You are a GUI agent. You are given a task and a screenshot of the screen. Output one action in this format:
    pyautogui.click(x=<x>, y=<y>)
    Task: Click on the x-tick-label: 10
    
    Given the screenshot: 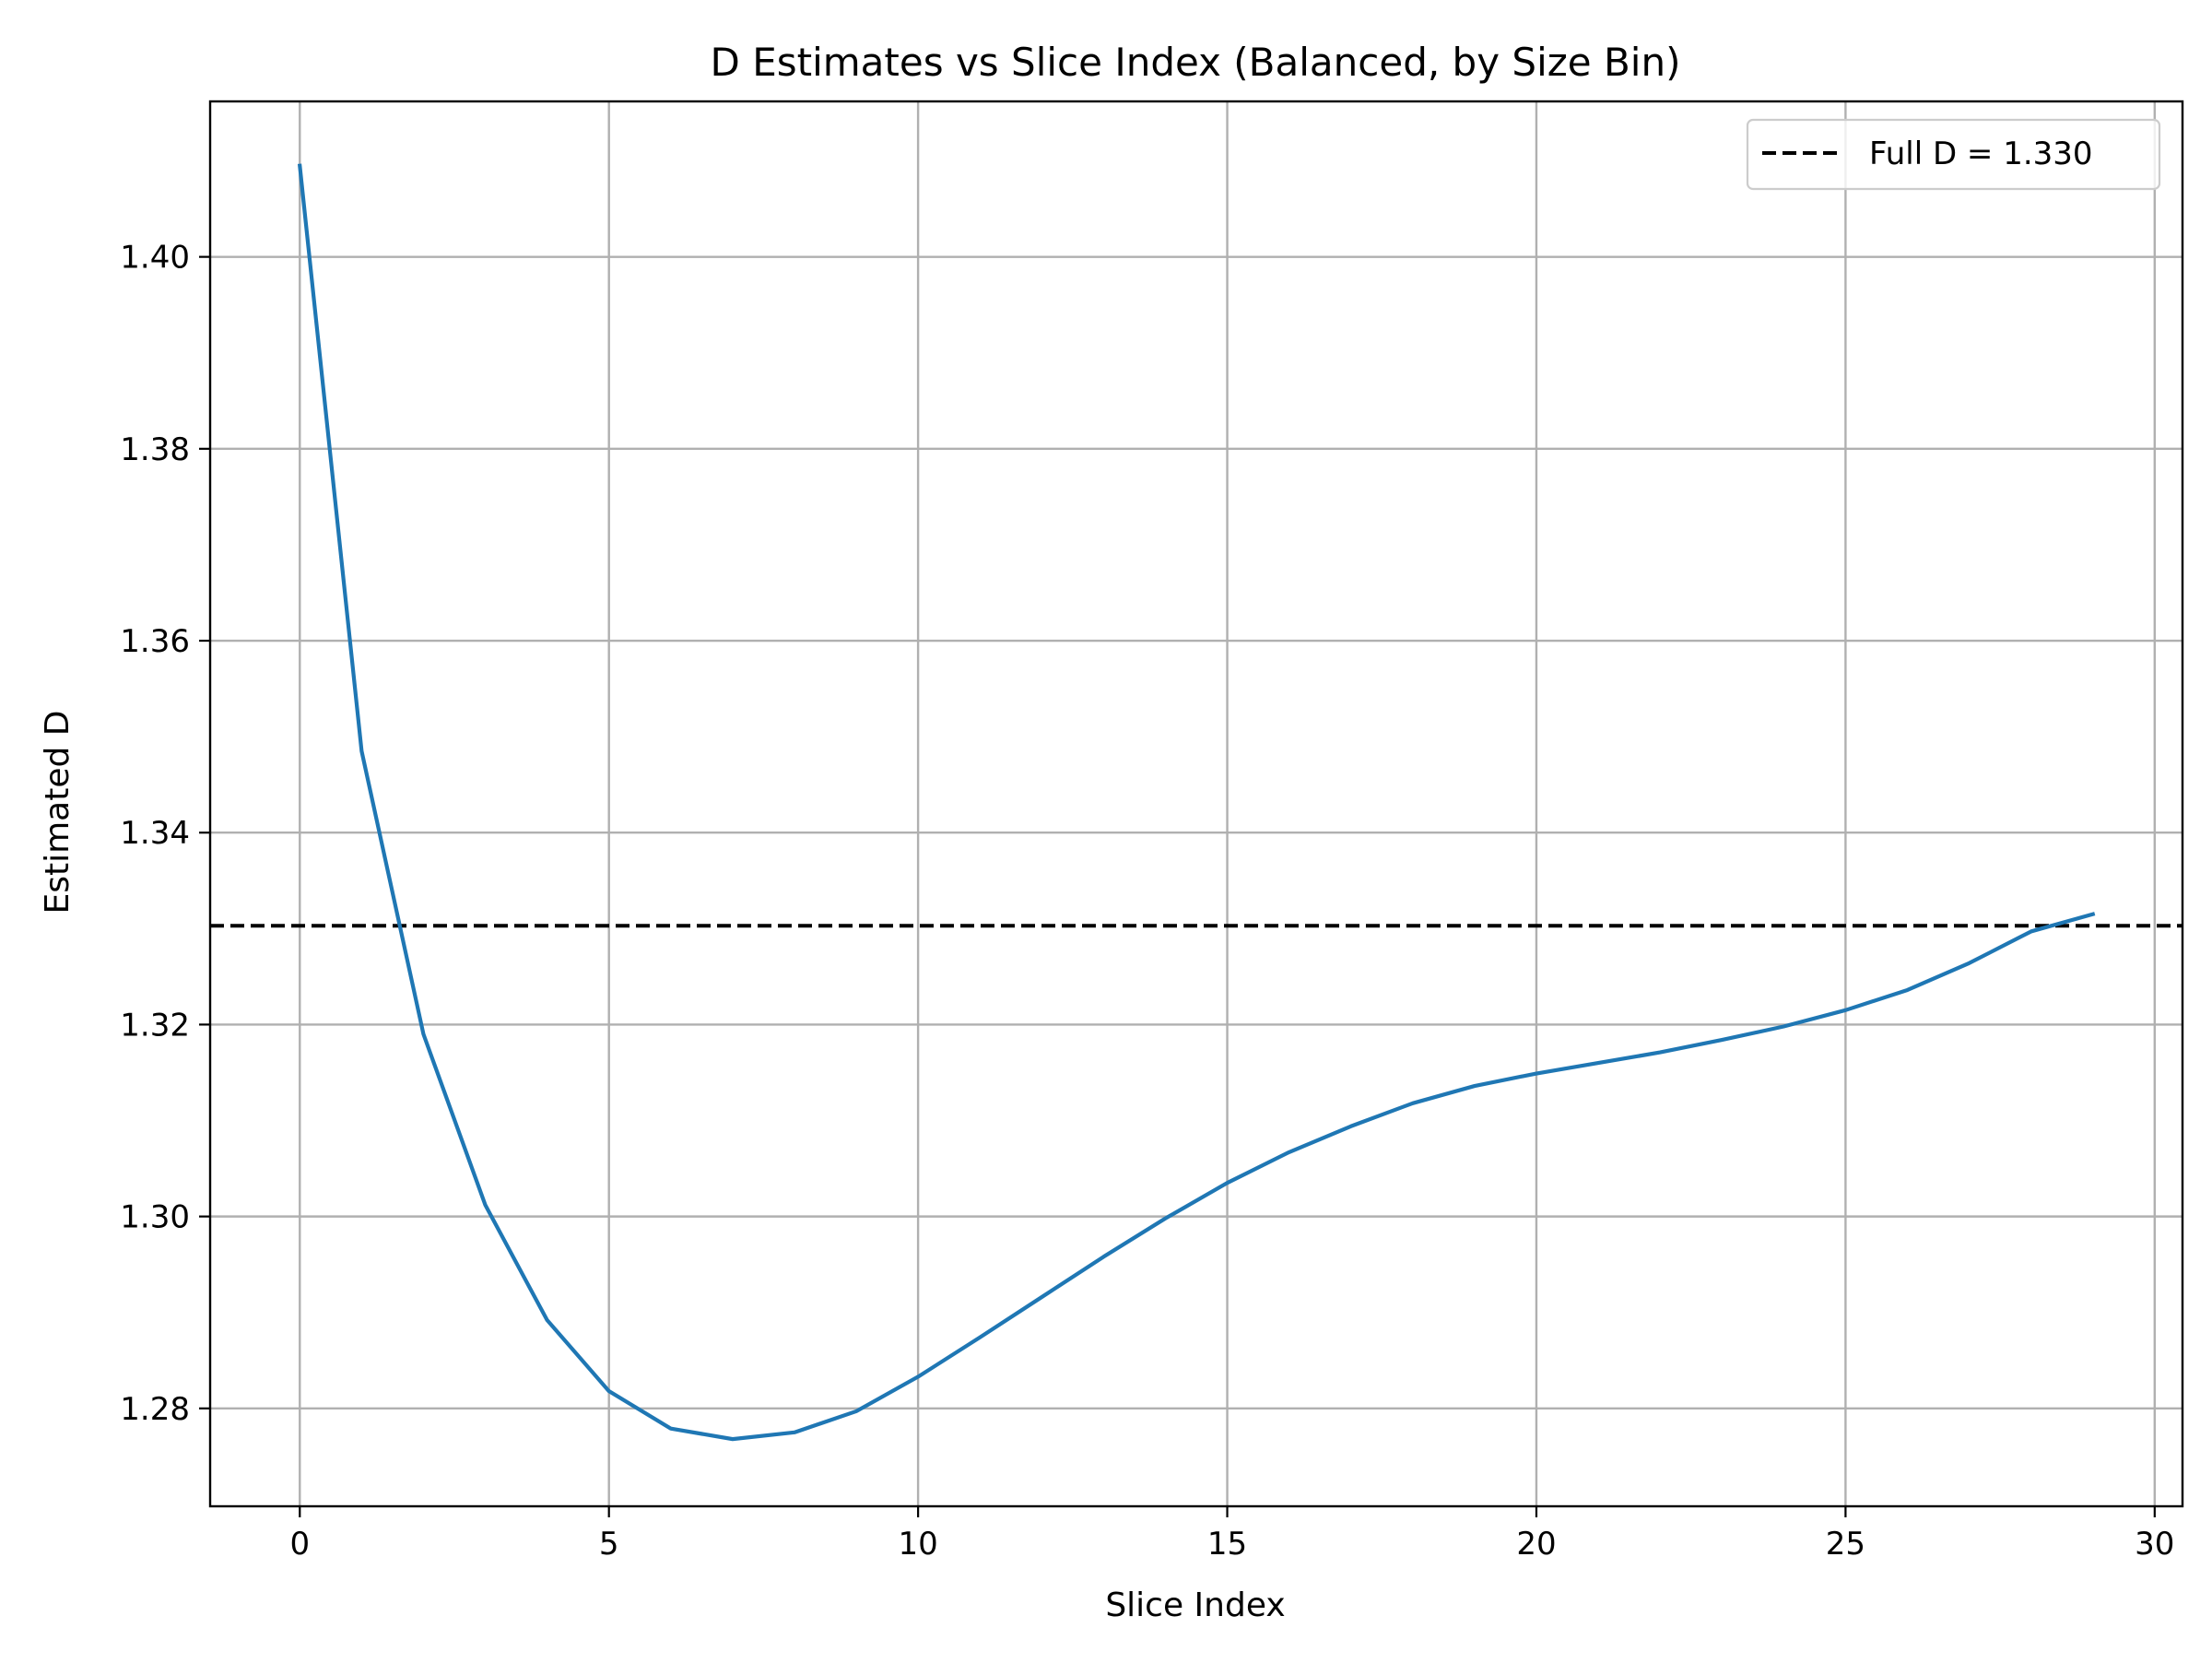 What is the action you would take?
    pyautogui.click(x=917, y=1544)
    